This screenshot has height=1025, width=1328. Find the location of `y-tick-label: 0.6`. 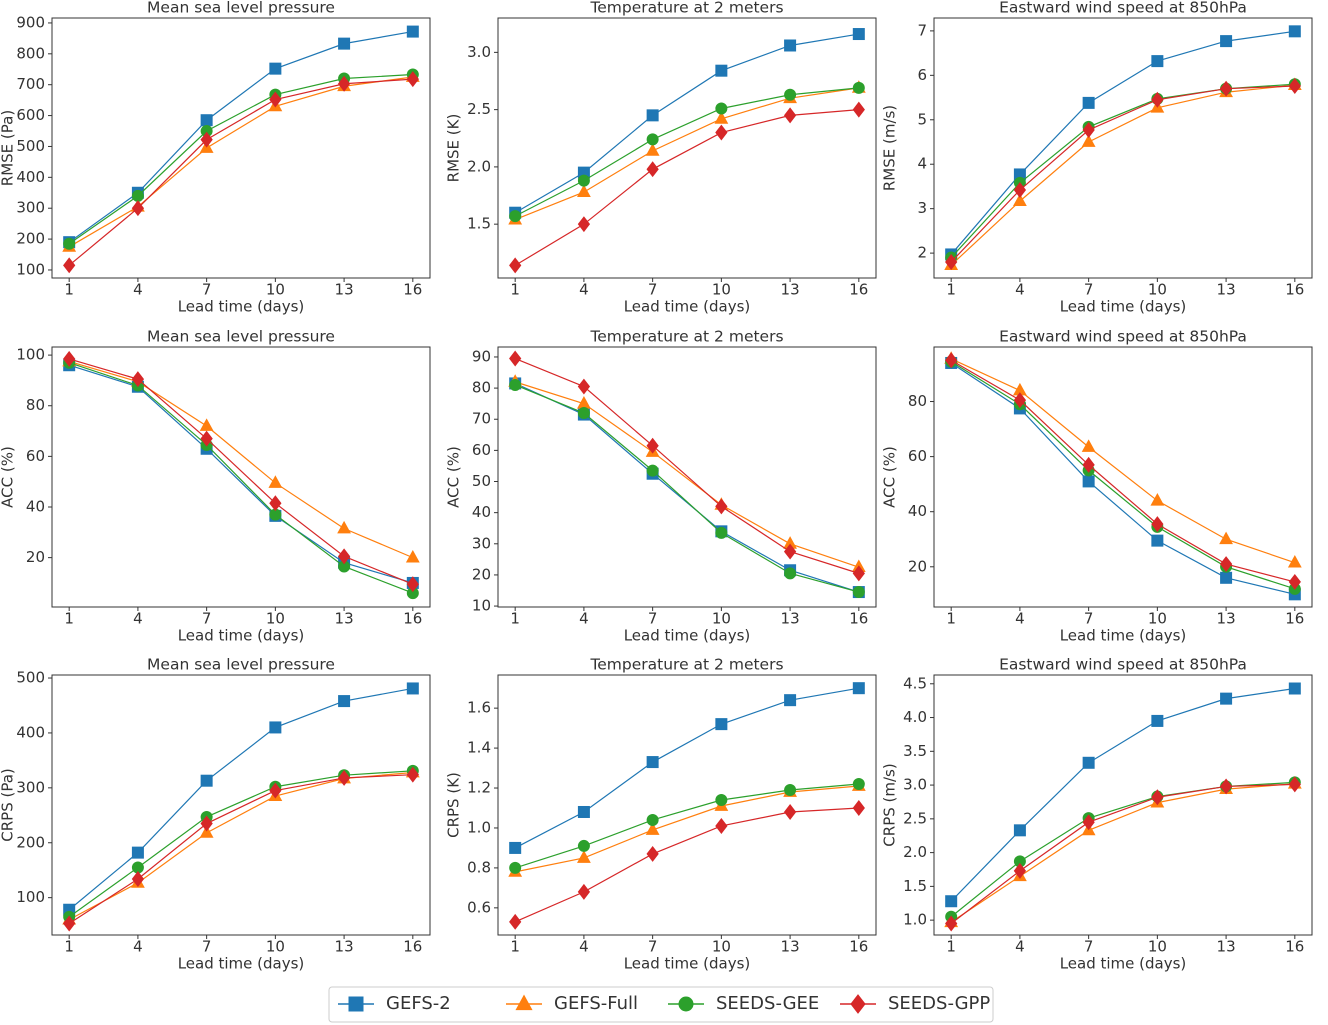

y-tick-label: 0.6 is located at coordinates (479, 907).